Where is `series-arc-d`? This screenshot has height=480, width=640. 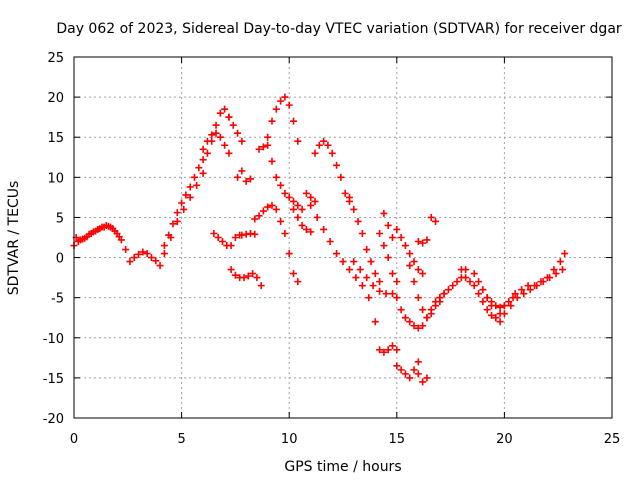
series-arc-d is located at coordinates (216, 143).